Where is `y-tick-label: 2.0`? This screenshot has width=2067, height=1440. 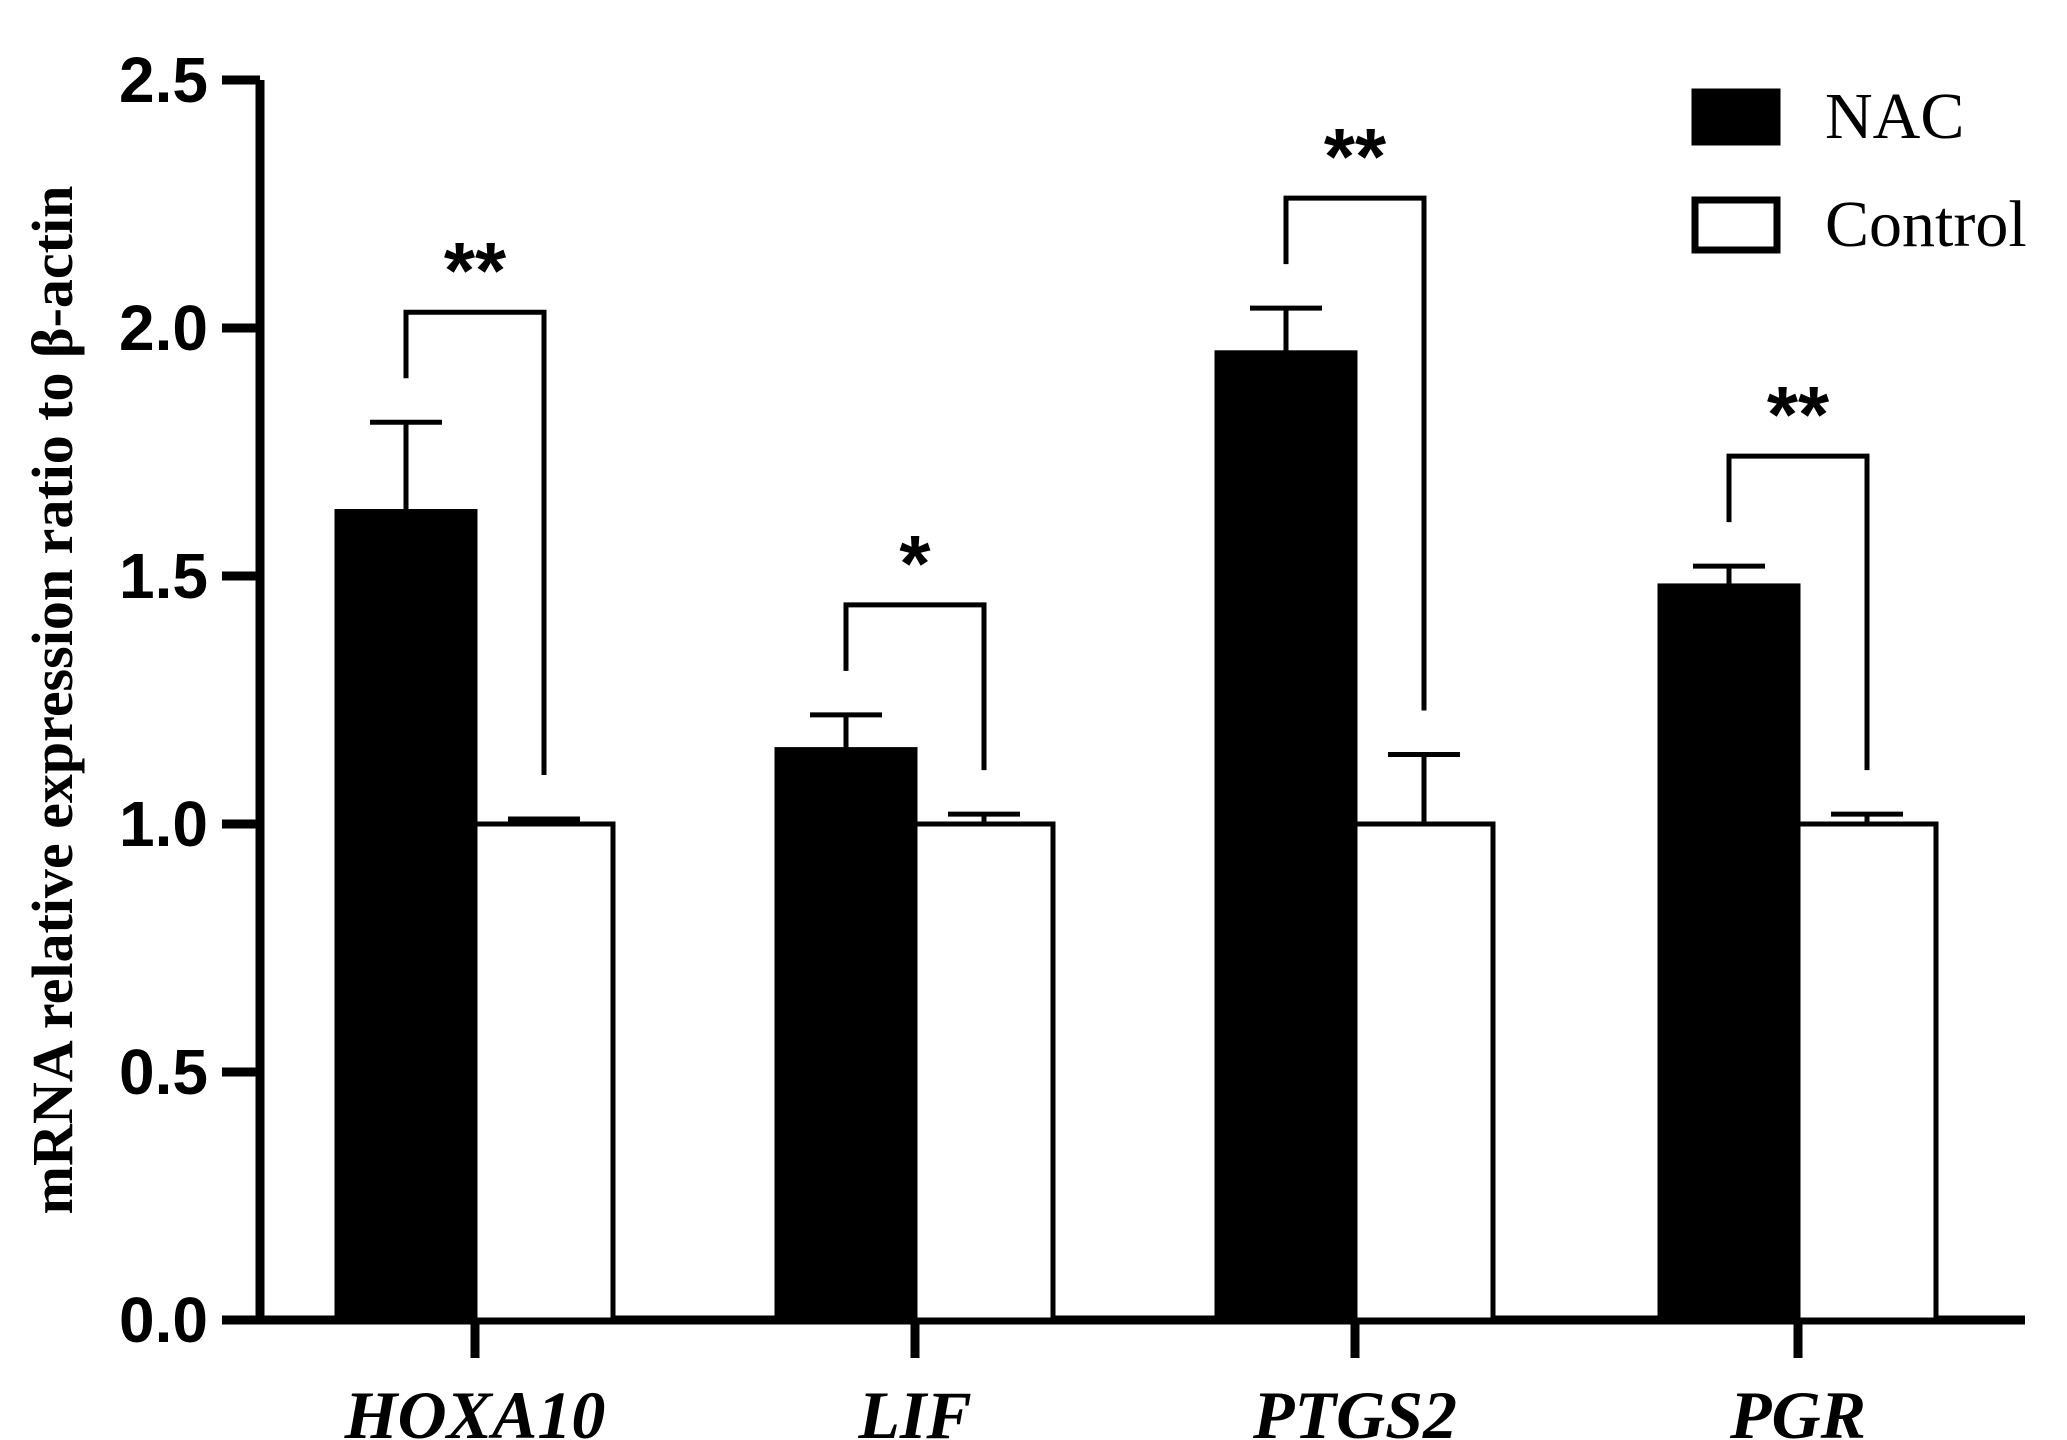 y-tick-label: 2.0 is located at coordinates (163, 328).